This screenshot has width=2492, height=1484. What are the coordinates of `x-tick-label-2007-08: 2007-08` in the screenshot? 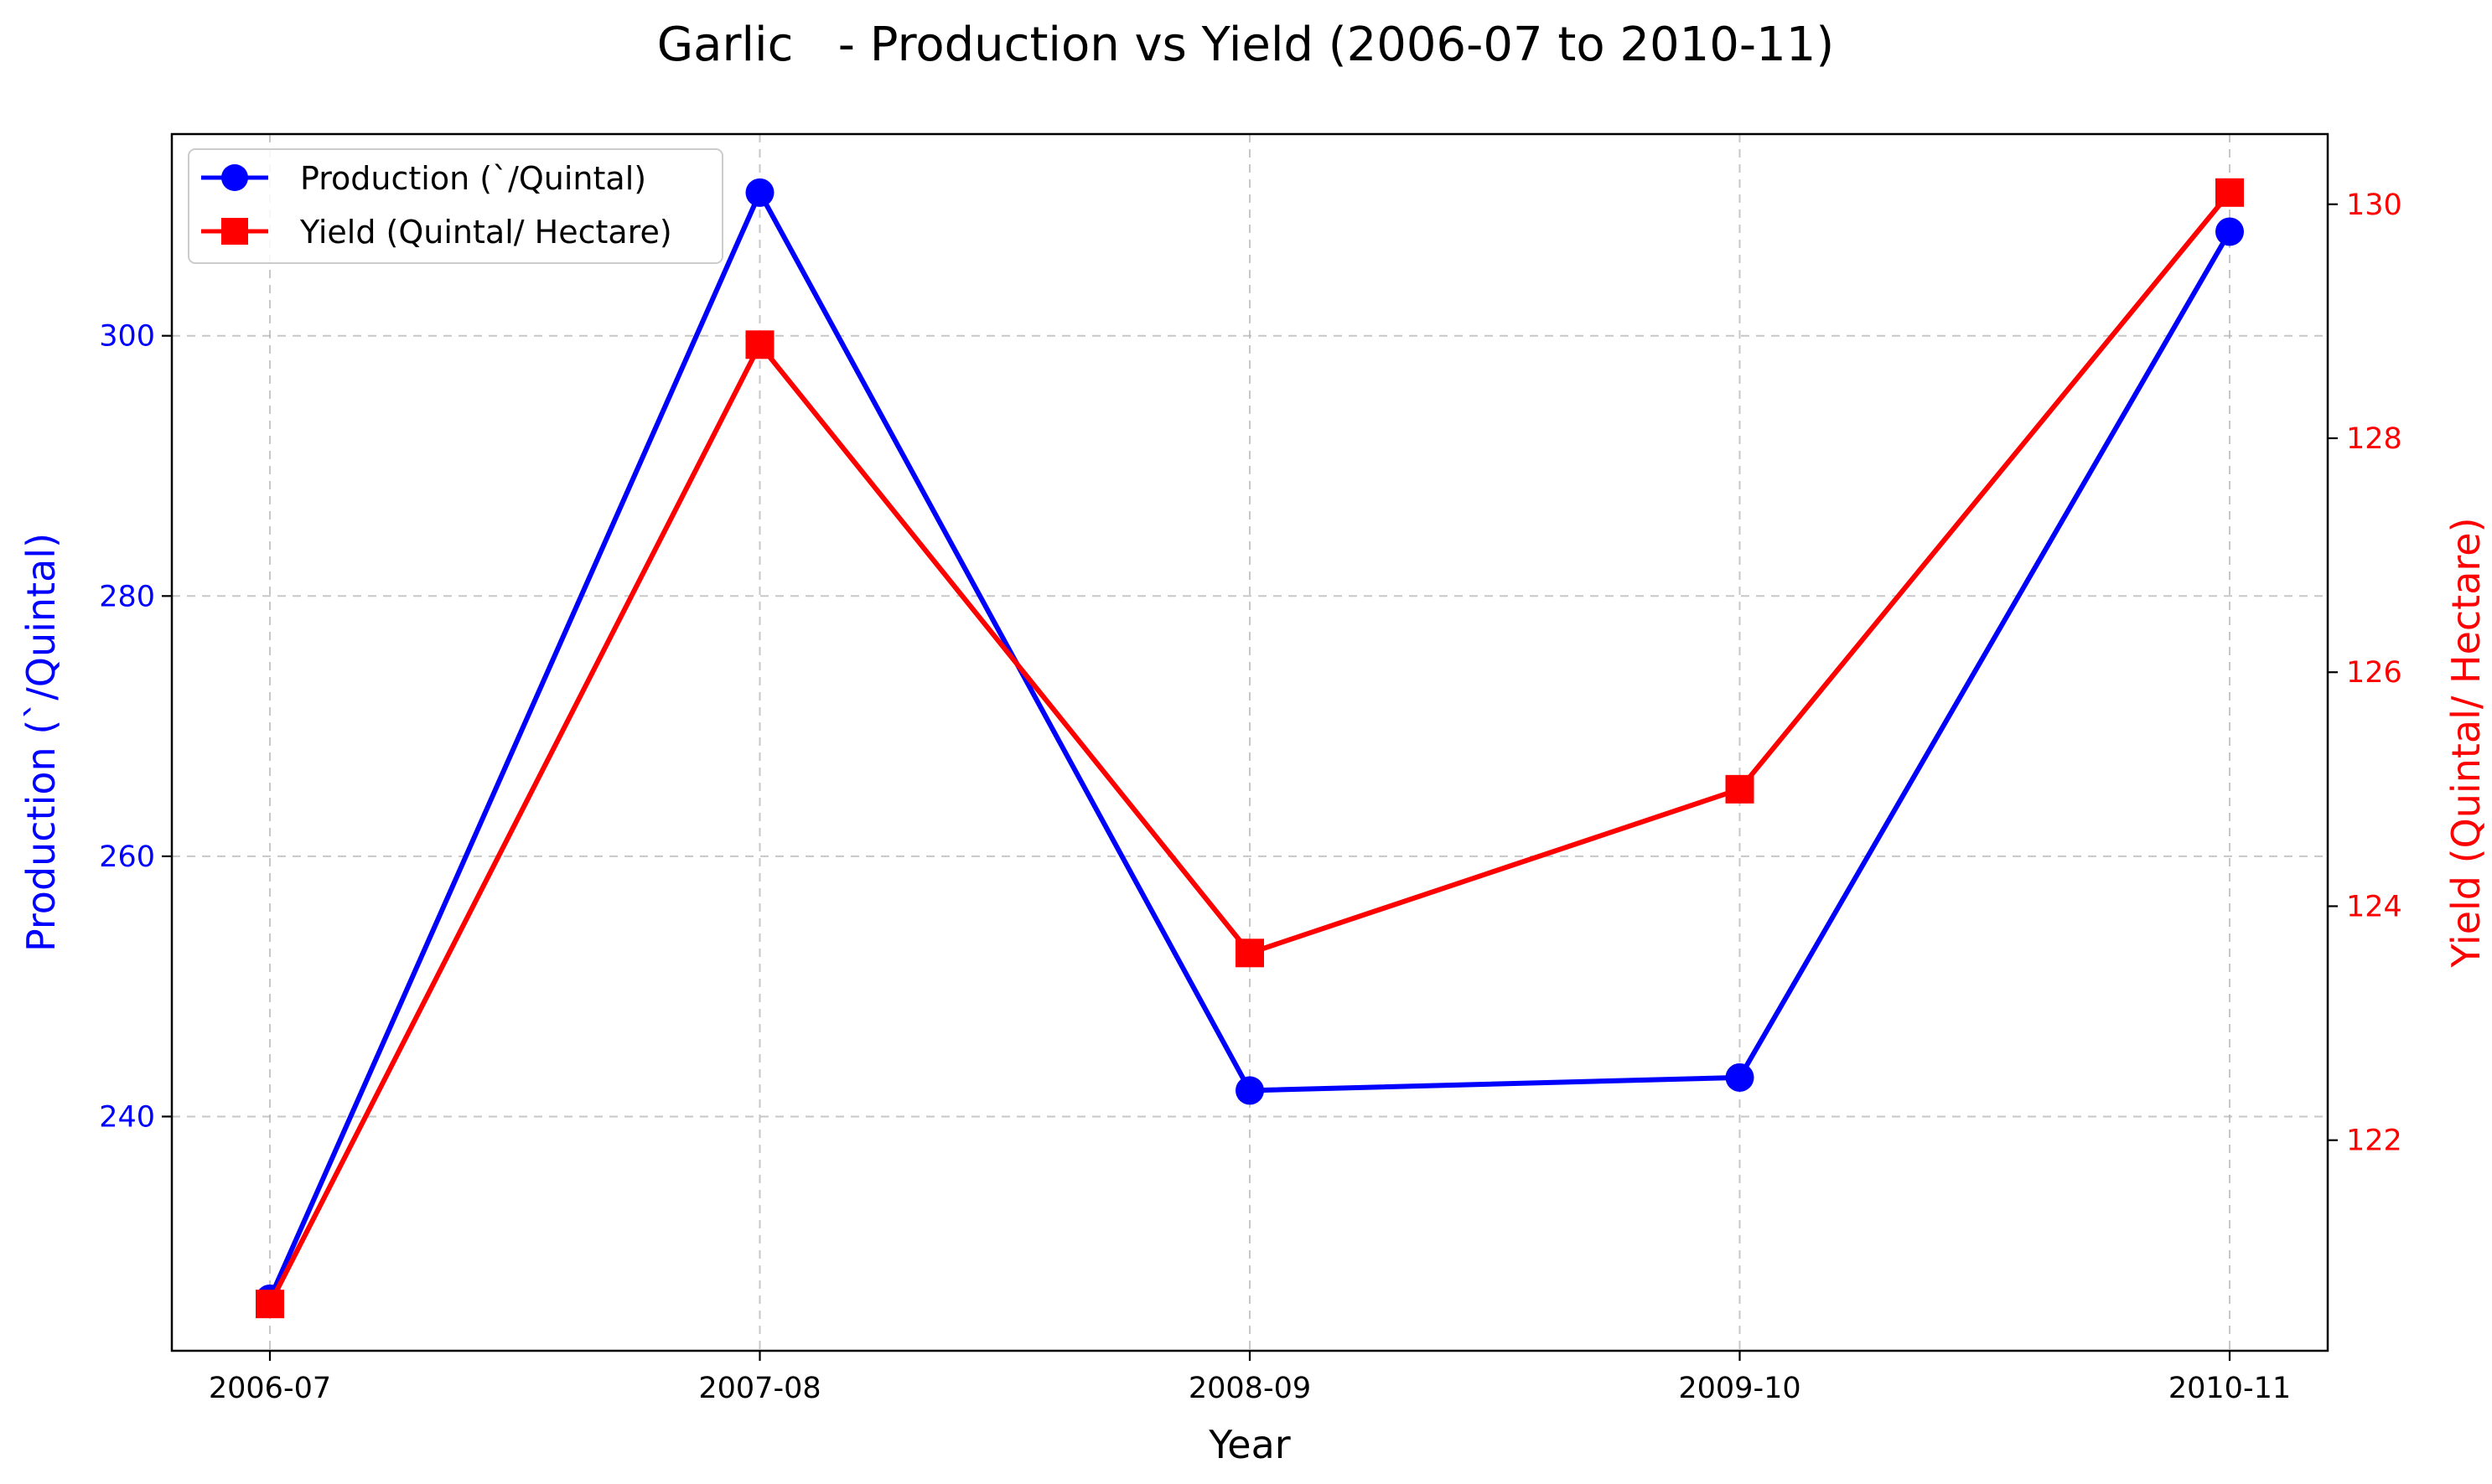 It's located at (759, 1389).